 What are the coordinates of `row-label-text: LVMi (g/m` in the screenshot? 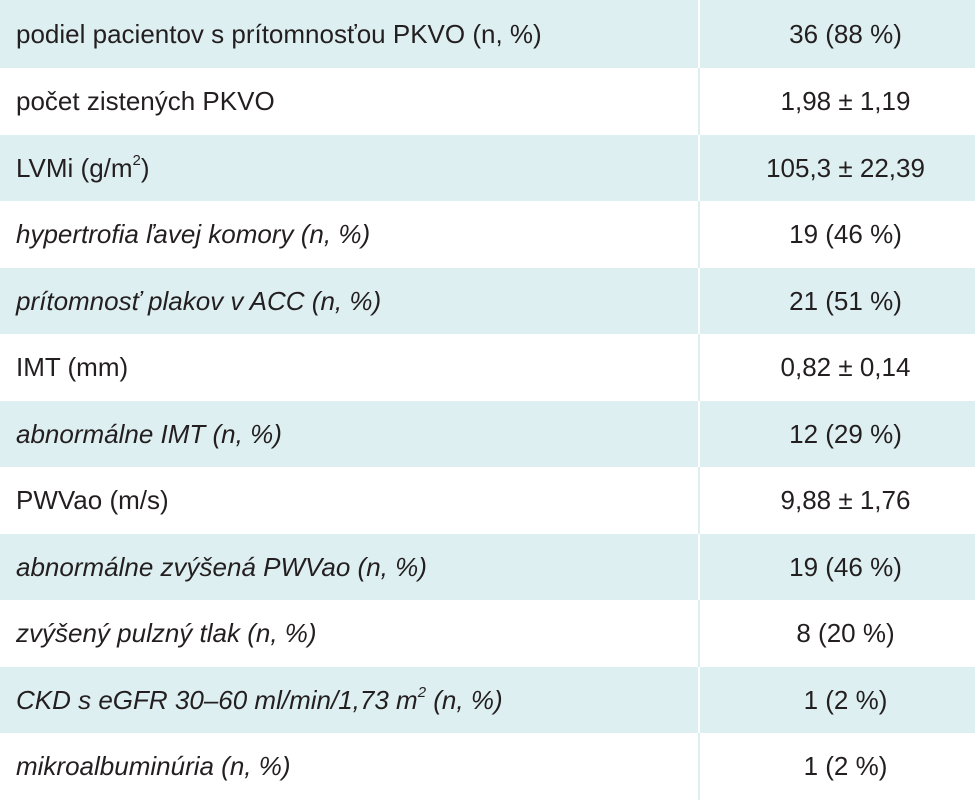 It's located at (74, 167).